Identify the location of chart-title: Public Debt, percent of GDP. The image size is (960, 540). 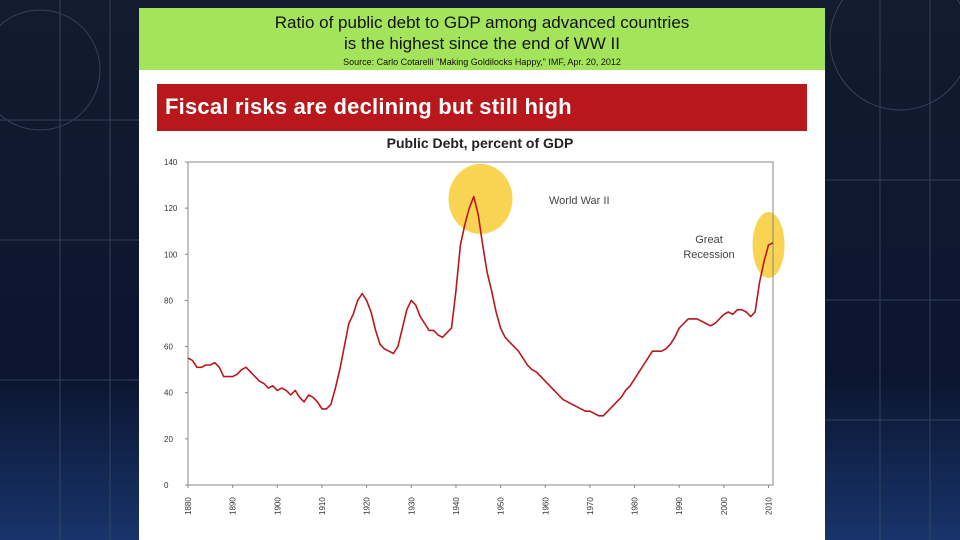
(480, 143).